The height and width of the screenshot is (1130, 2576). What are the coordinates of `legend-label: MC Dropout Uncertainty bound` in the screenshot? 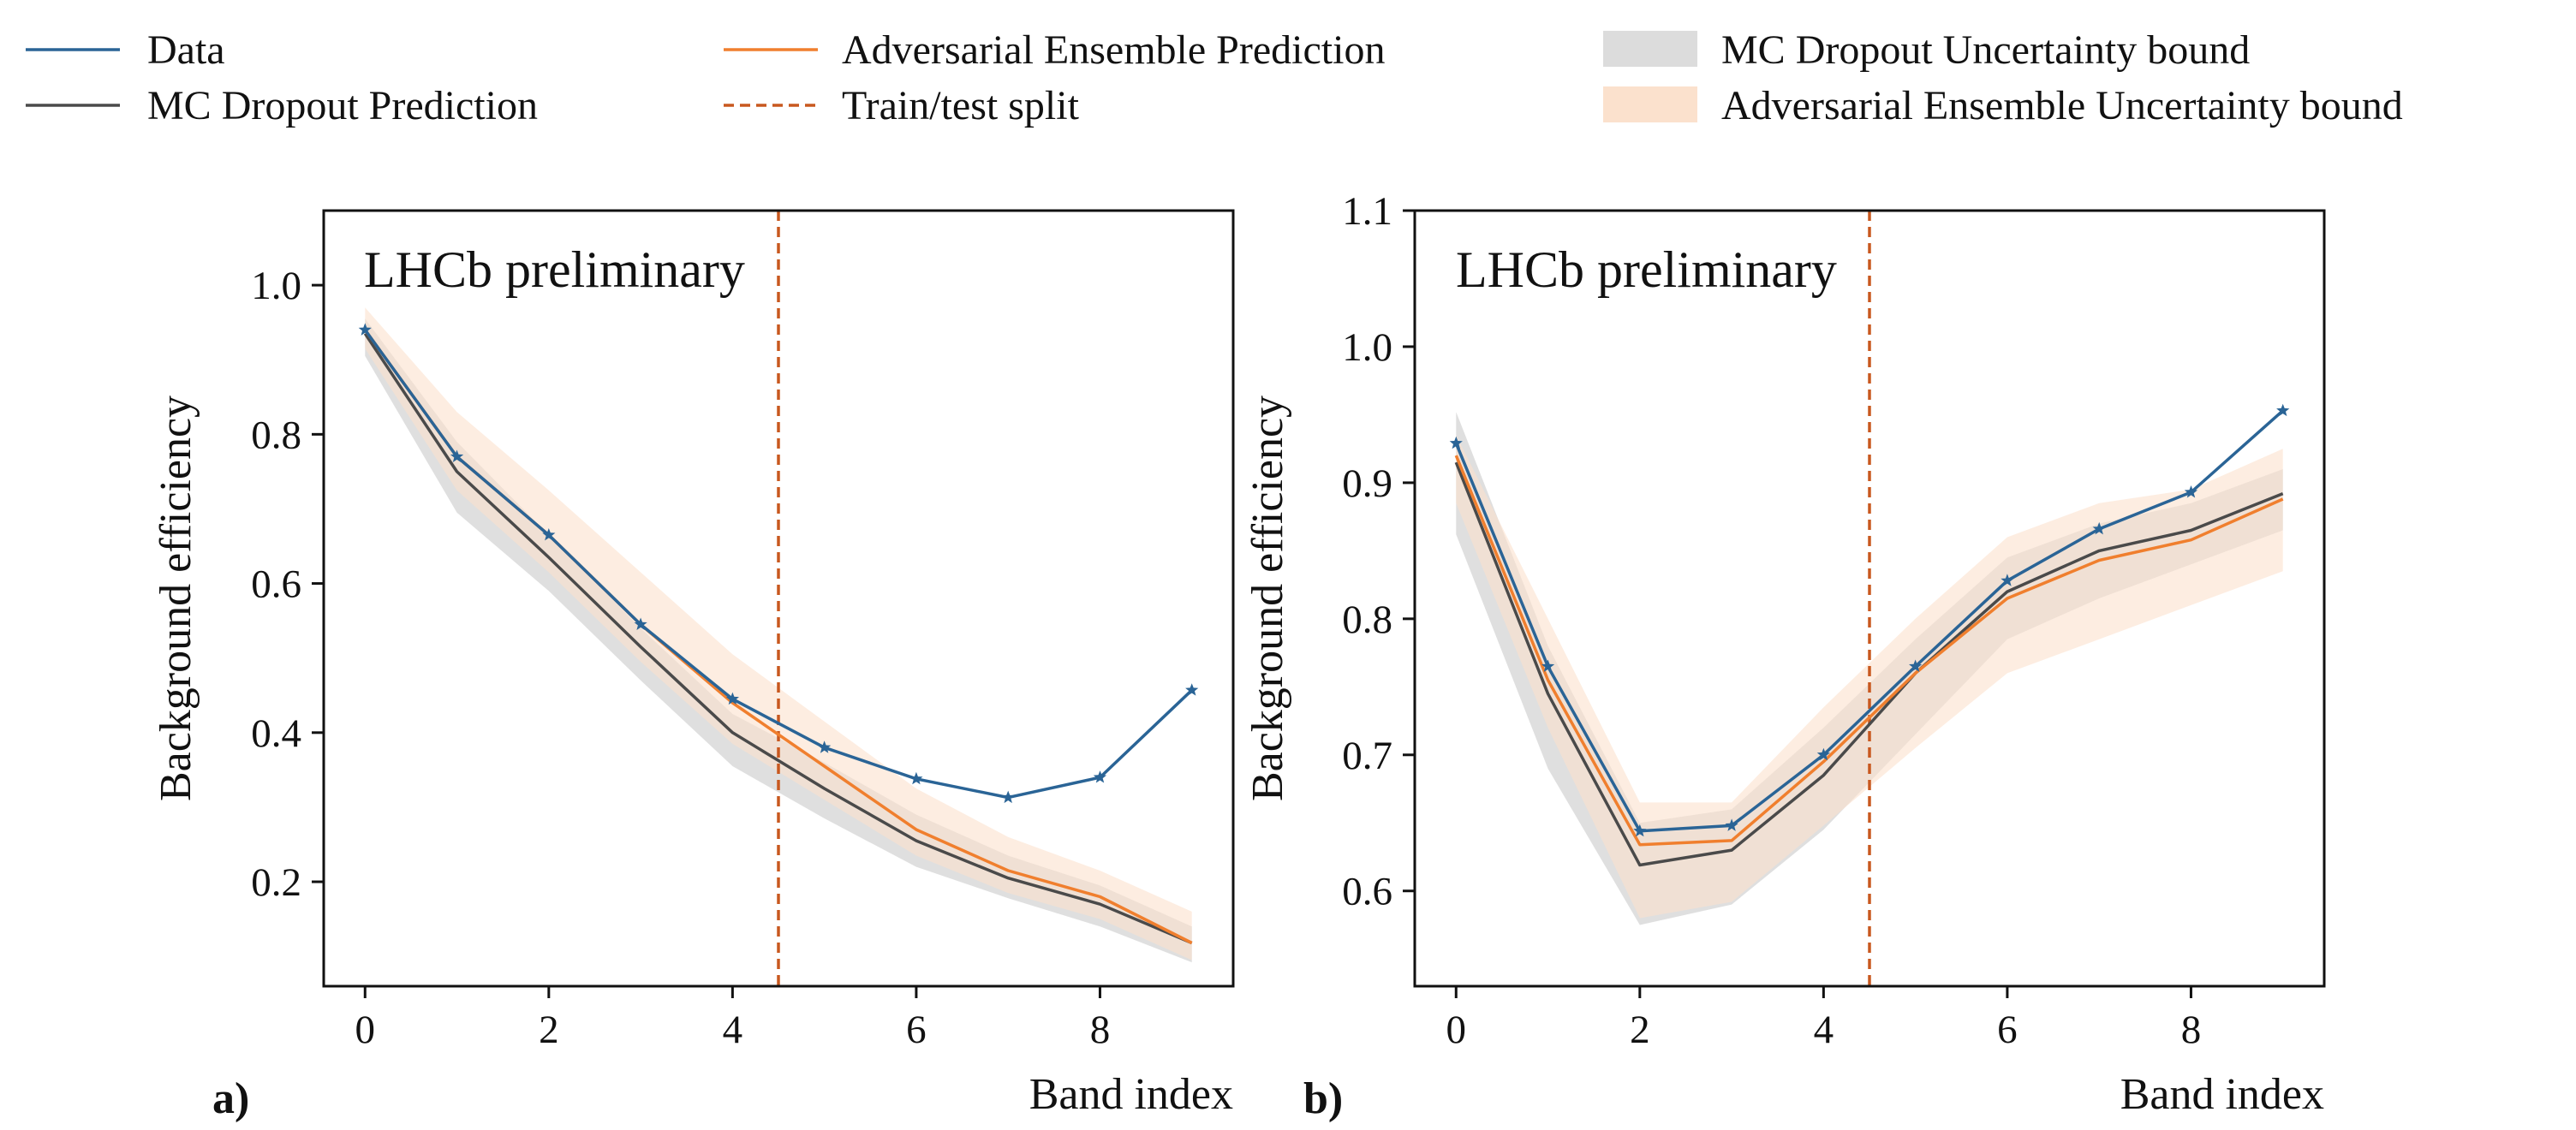 It's located at (1986, 50).